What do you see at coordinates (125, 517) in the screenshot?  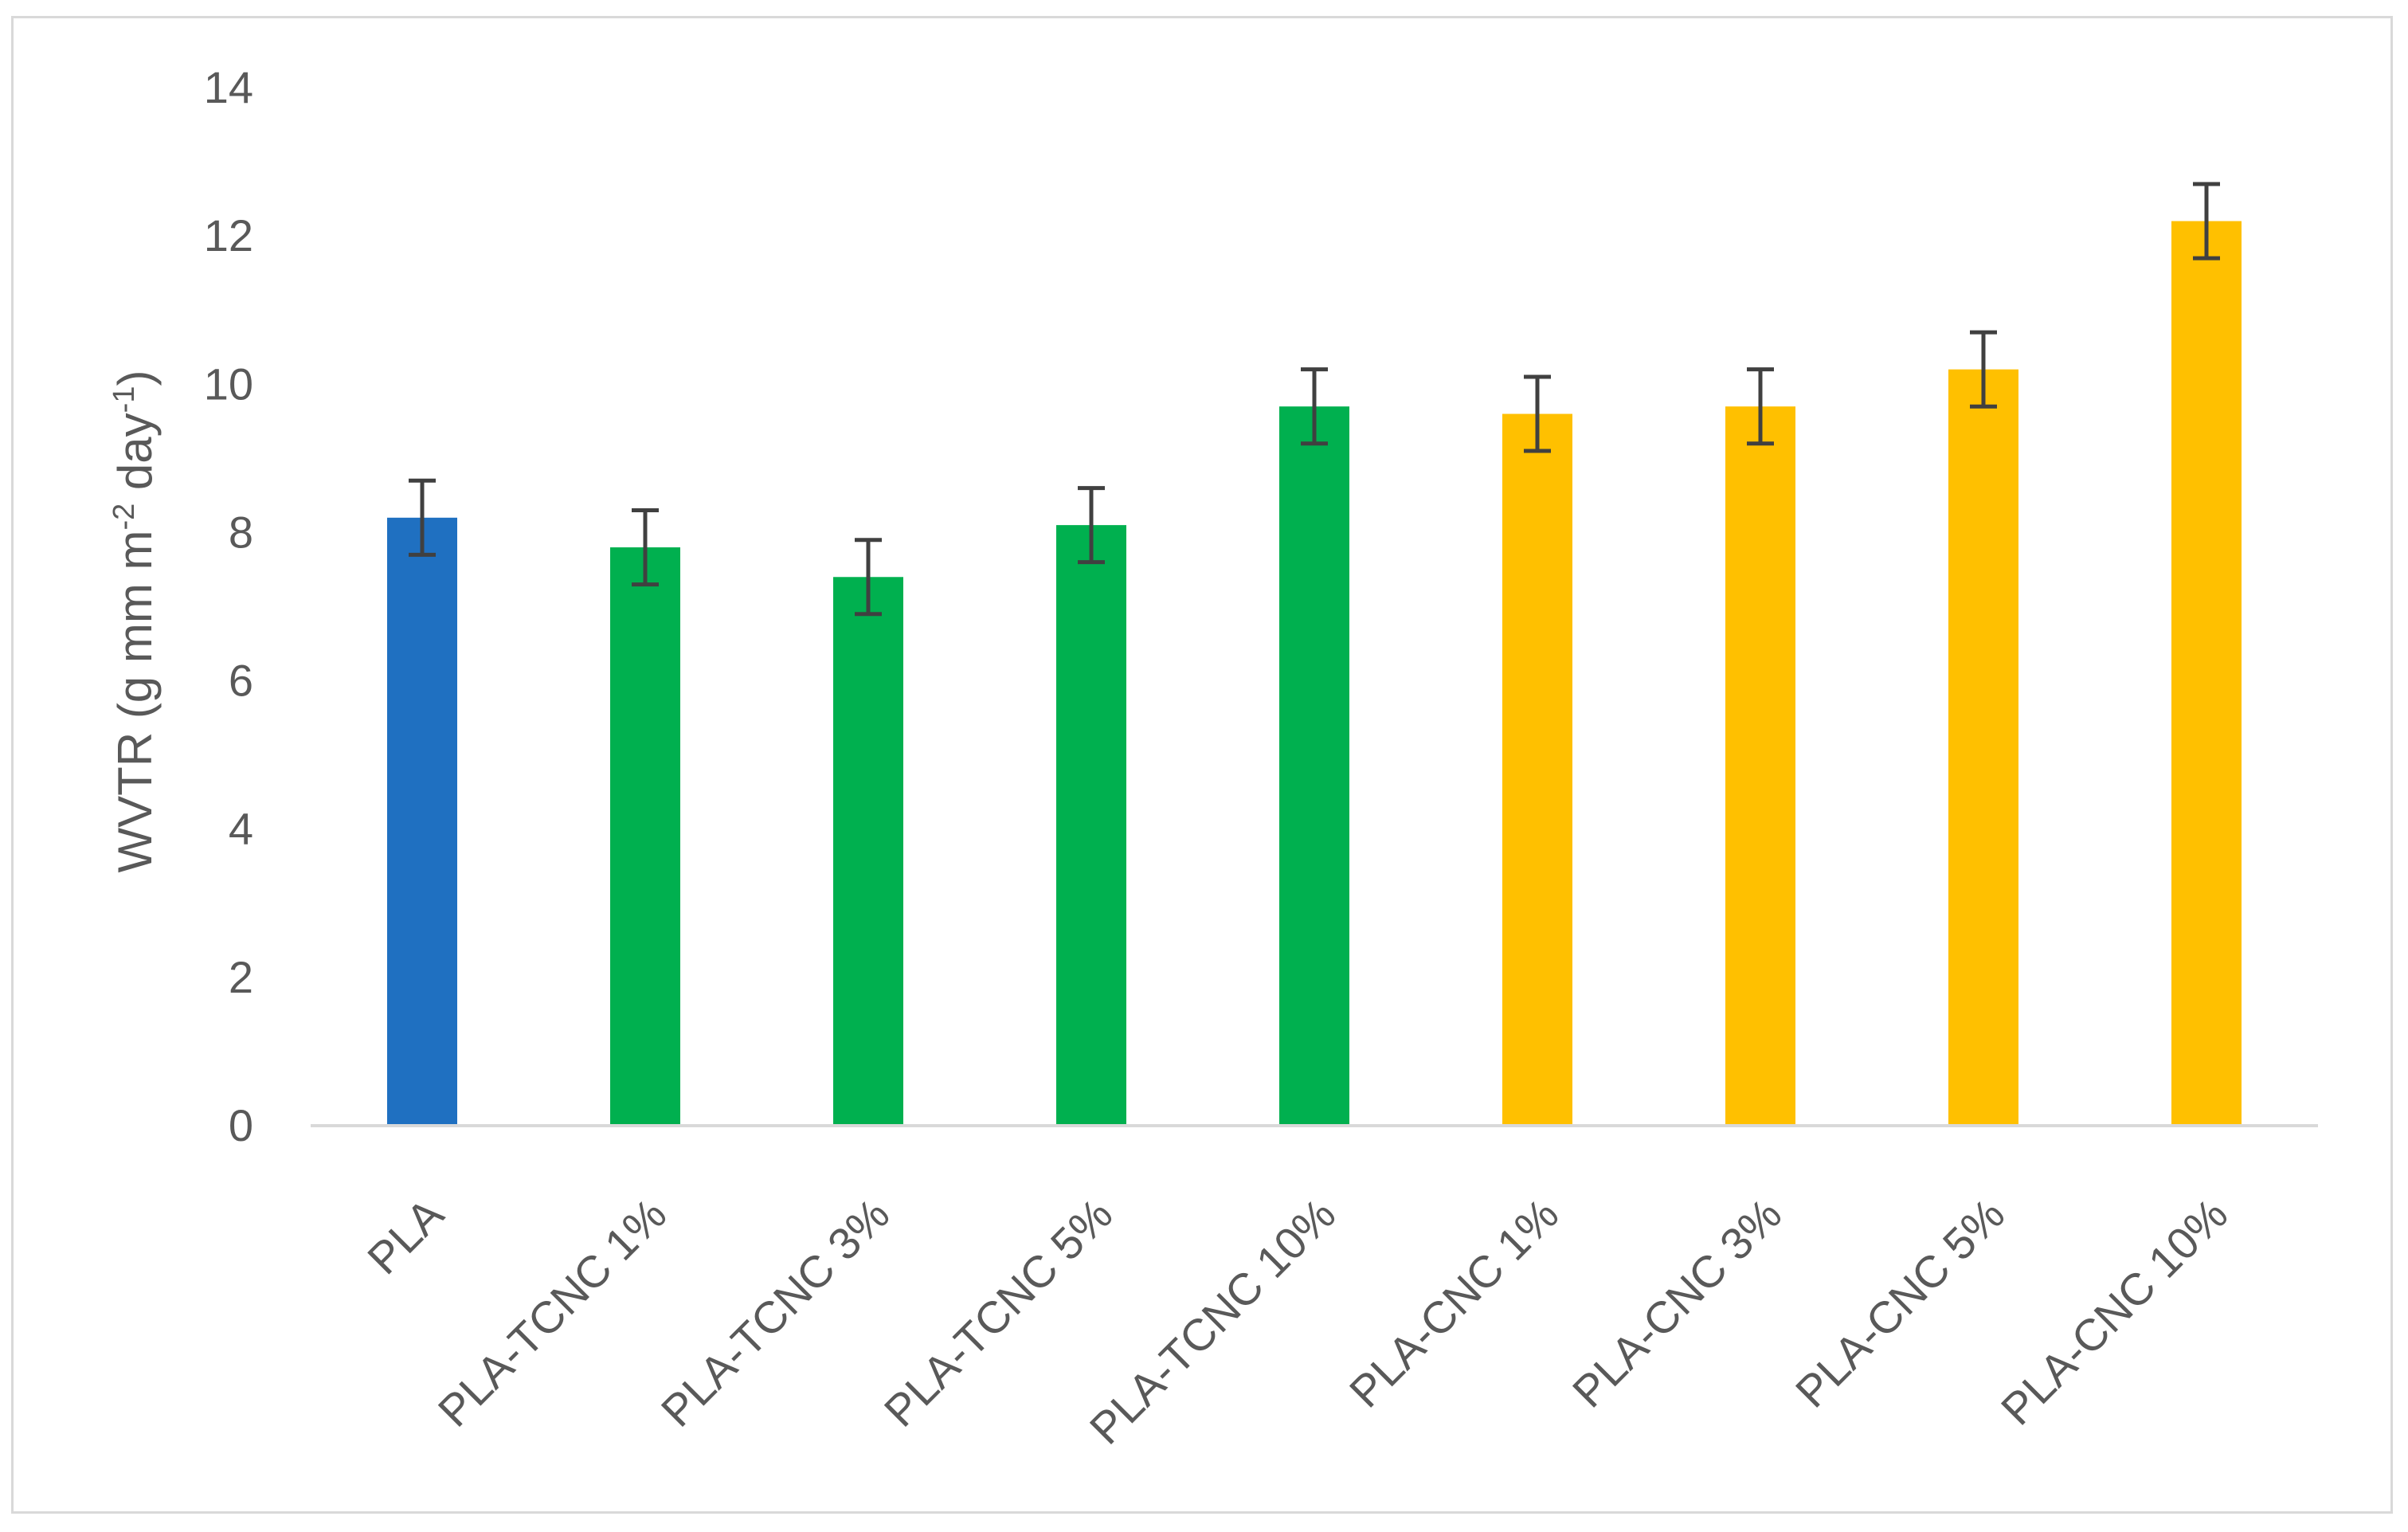 I see `y-axis-title-sup1: -2` at bounding box center [125, 517].